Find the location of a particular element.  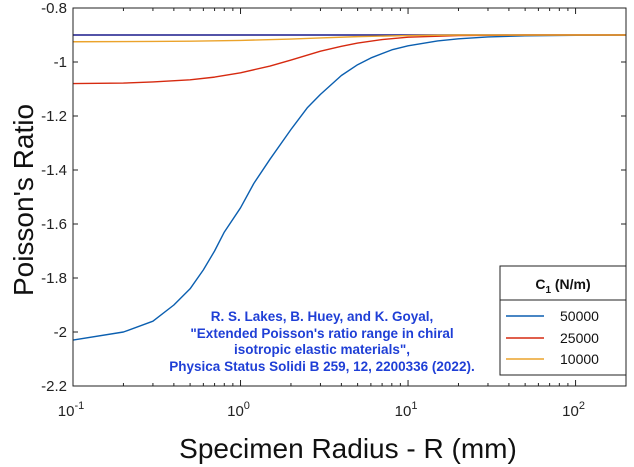

legend: C1 (N/m) 50000 25000 10000 is located at coordinates (563, 320).